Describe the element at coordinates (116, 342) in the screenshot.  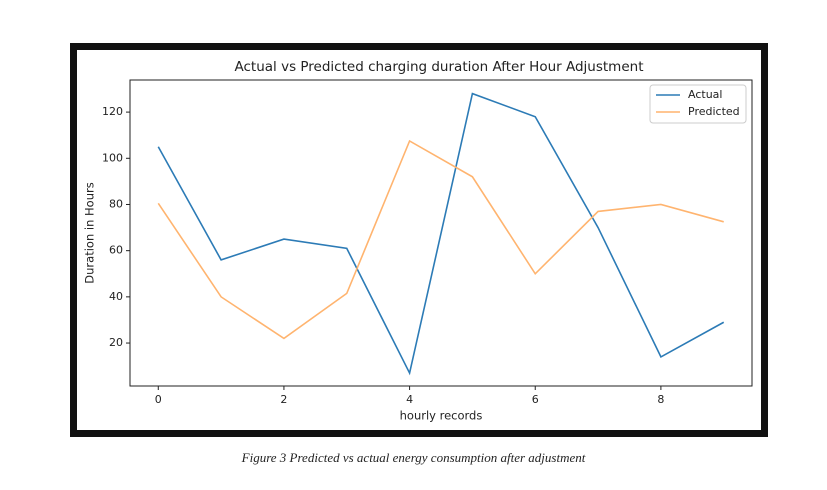
I see `y-tick-label: 20` at that location.